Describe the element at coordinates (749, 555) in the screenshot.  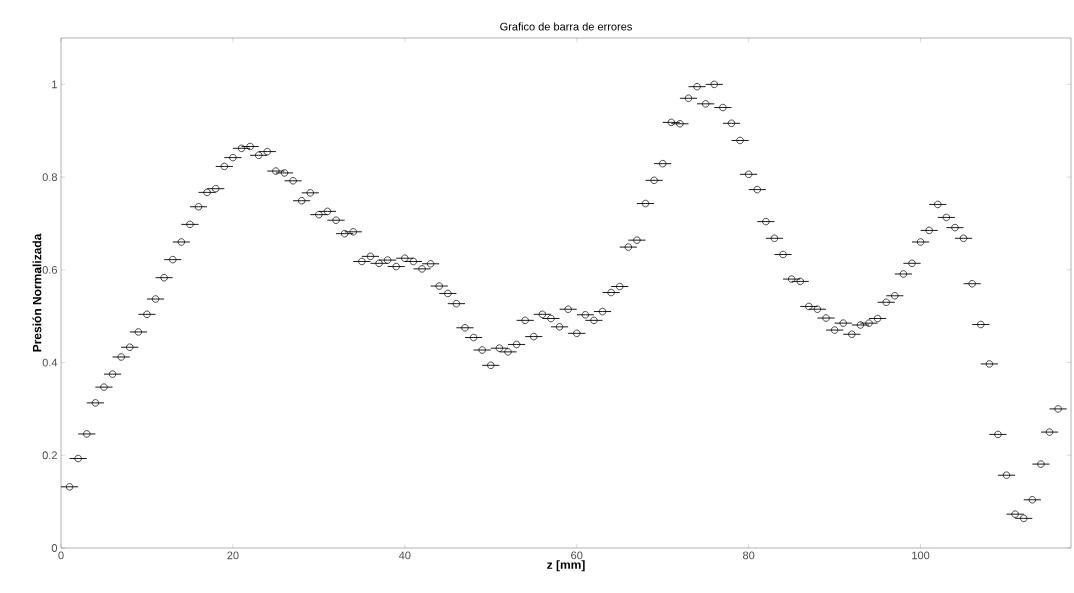
I see `x-tick-label: 80` at that location.